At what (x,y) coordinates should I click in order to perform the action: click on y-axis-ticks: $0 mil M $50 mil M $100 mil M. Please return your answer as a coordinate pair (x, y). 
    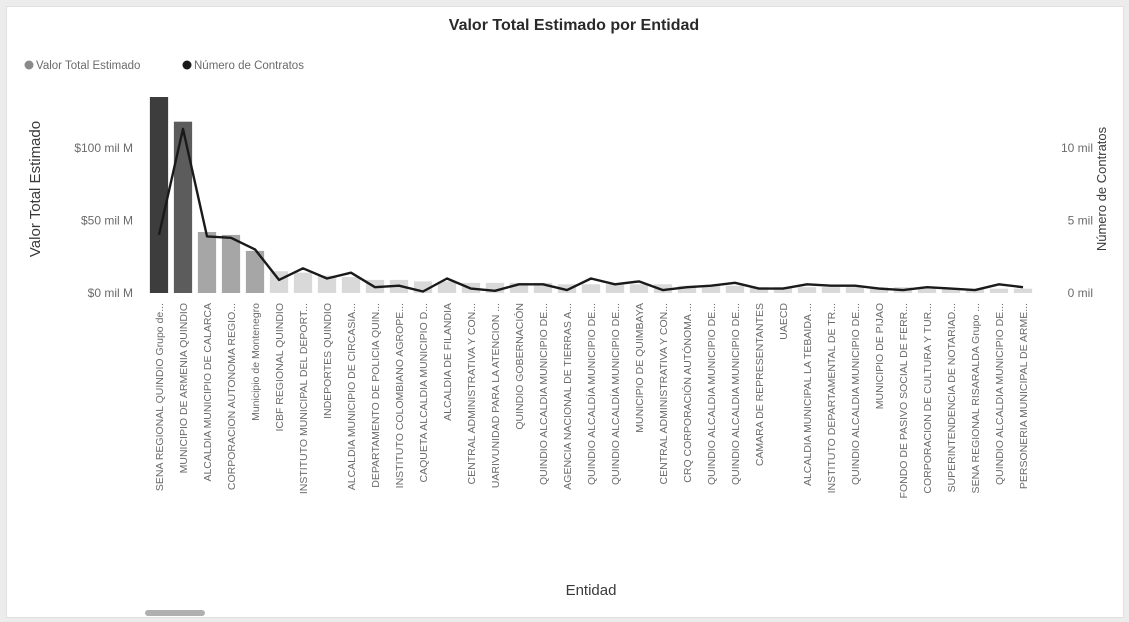
    Looking at the image, I should click on (103, 220).